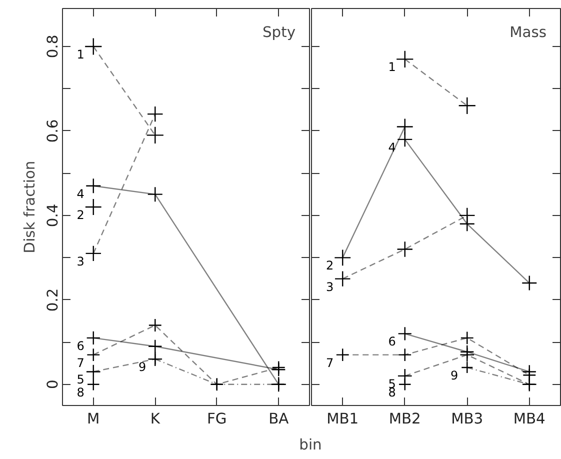 Image resolution: width=561 pixels, height=459 pixels. I want to click on x-tick-label: K, so click(155, 419).